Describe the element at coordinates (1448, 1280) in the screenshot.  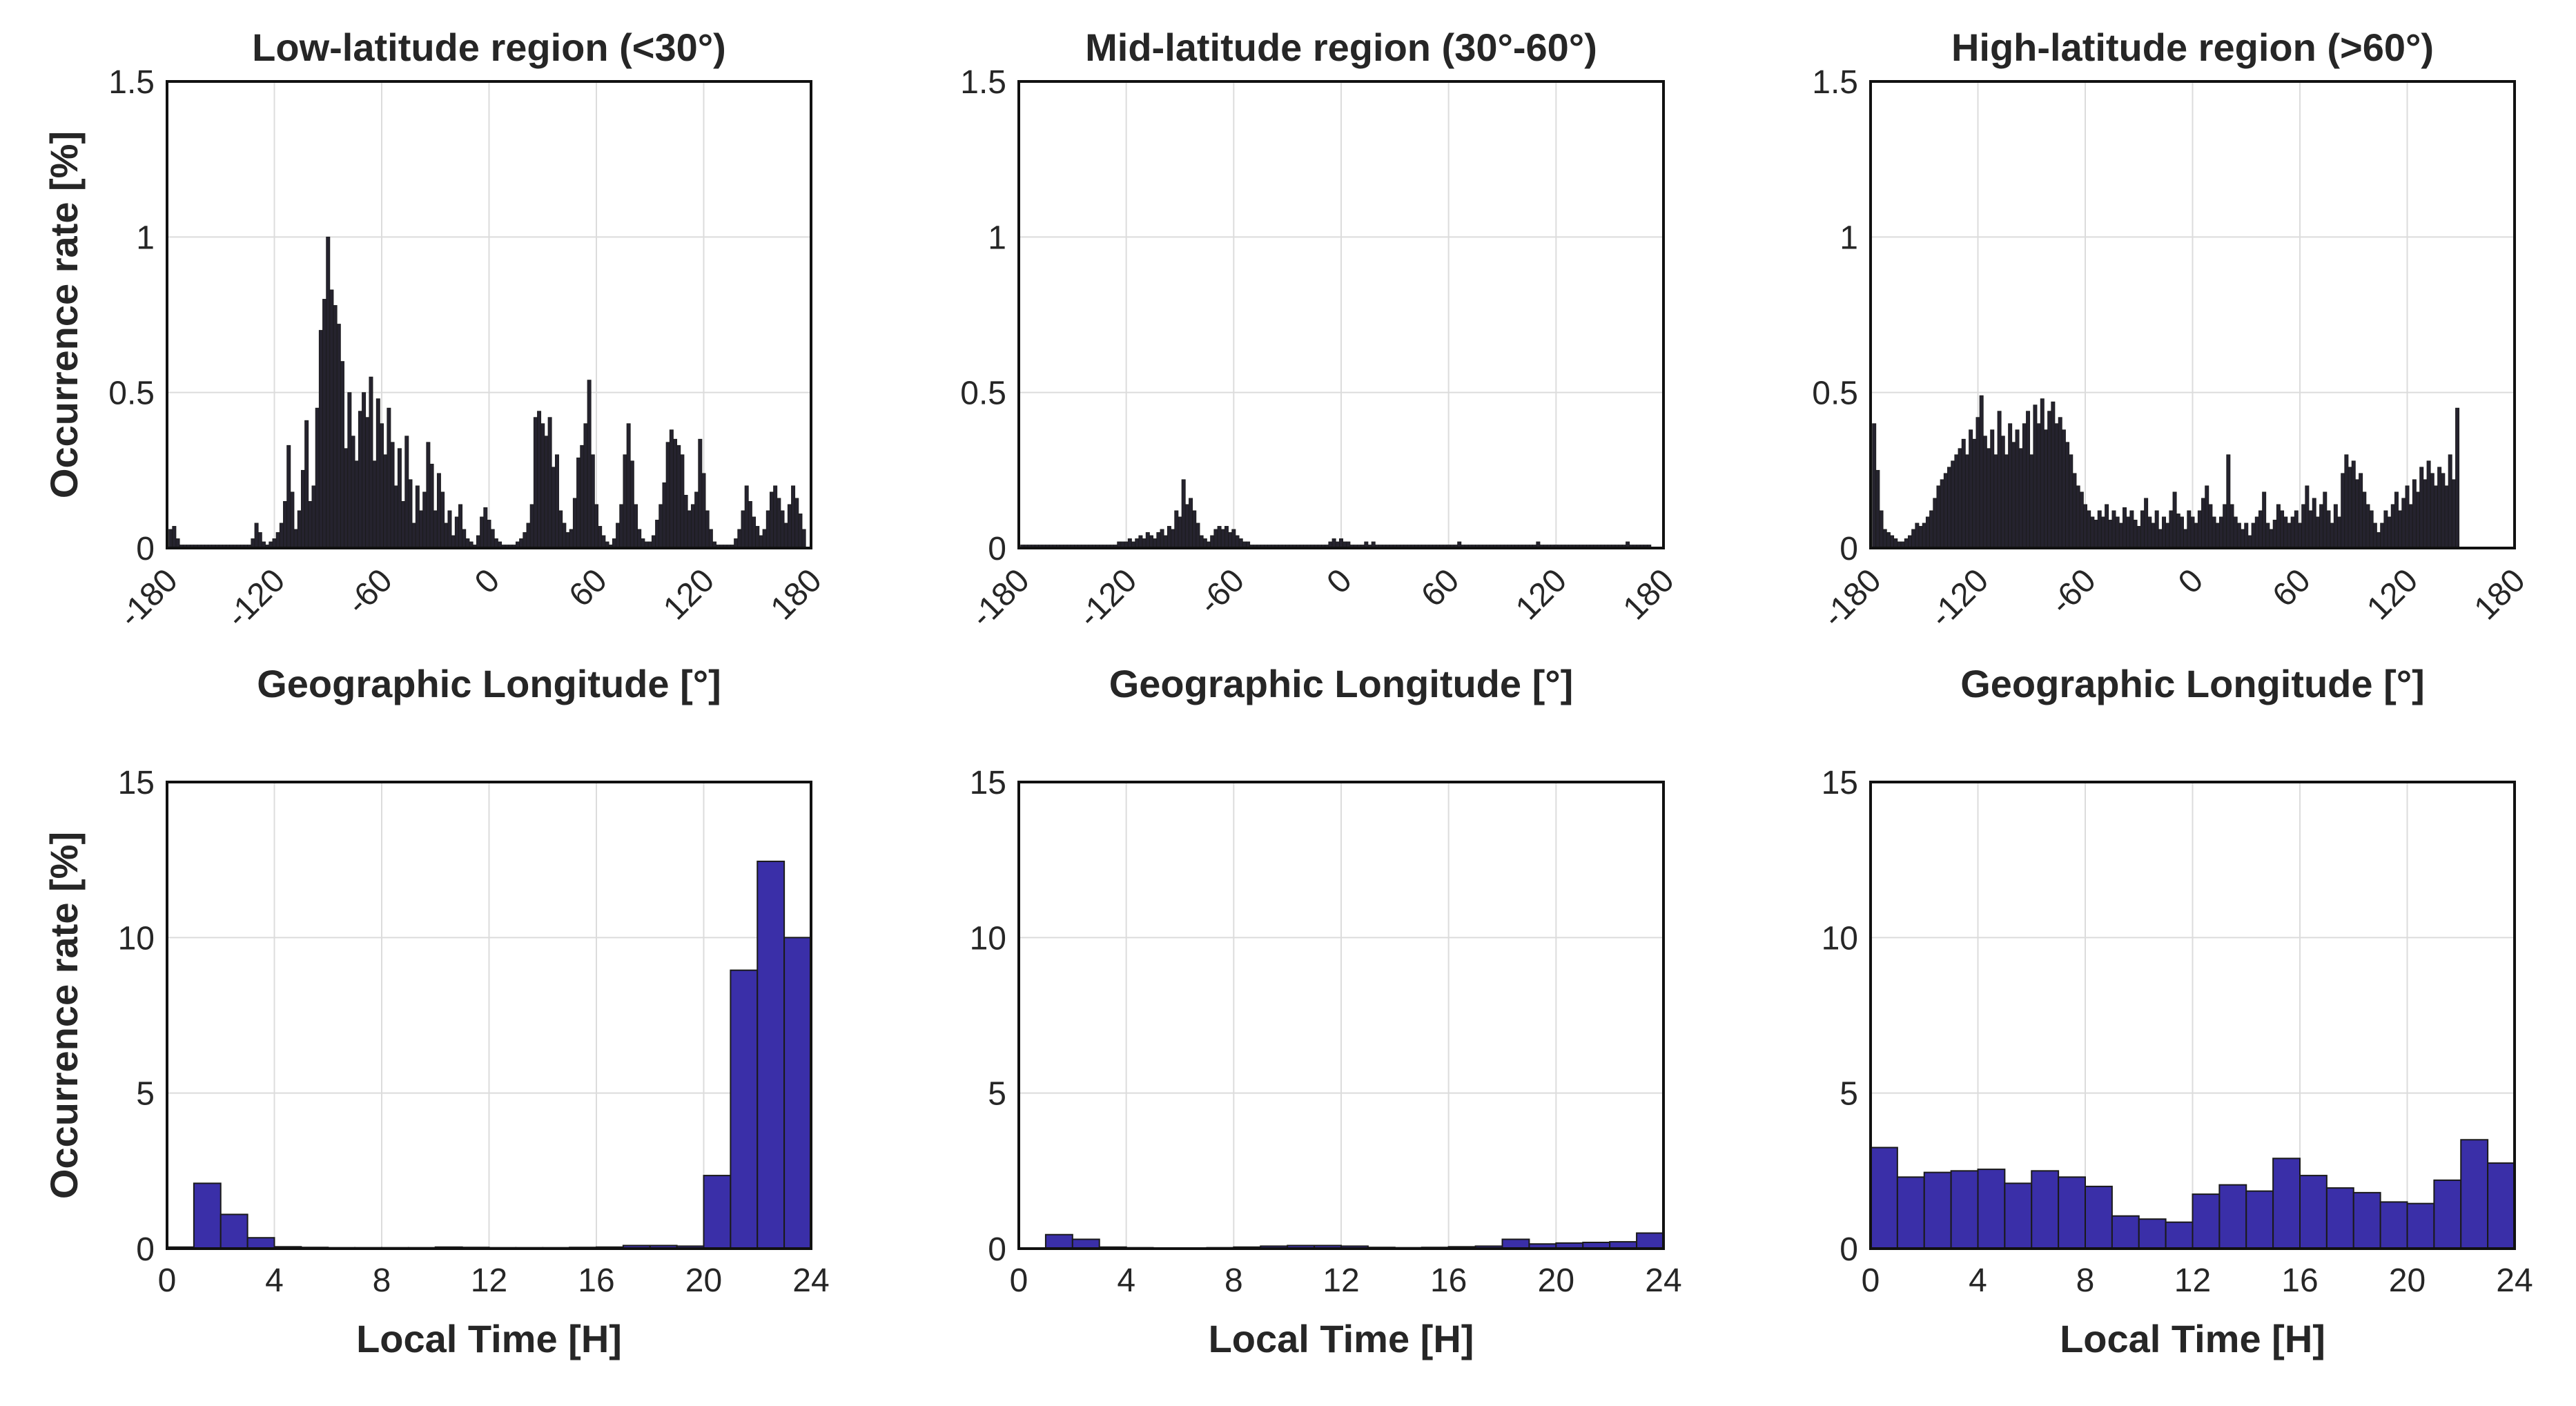
I see `x-tick-label: 16` at that location.